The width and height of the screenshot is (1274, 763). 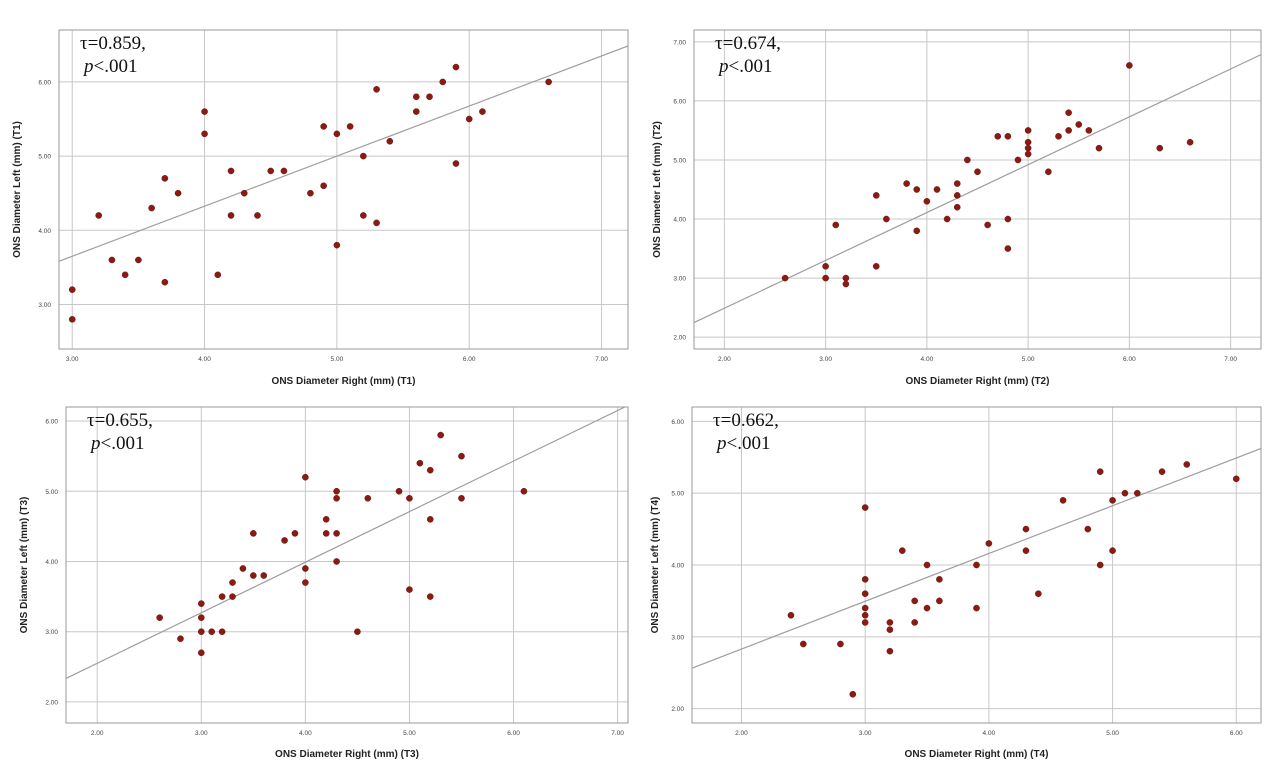 What do you see at coordinates (72, 359) in the screenshot?
I see `x-tick-label: 3.00` at bounding box center [72, 359].